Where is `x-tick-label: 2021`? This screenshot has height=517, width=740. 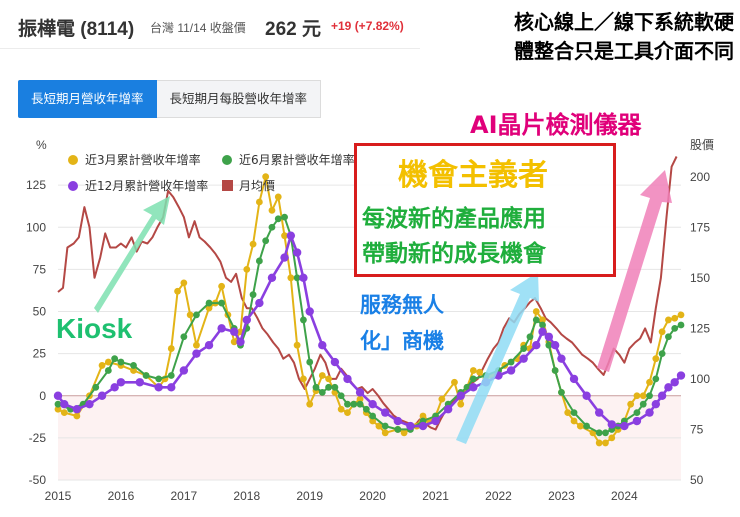
x-tick-label: 2021 is located at coordinates (435, 496).